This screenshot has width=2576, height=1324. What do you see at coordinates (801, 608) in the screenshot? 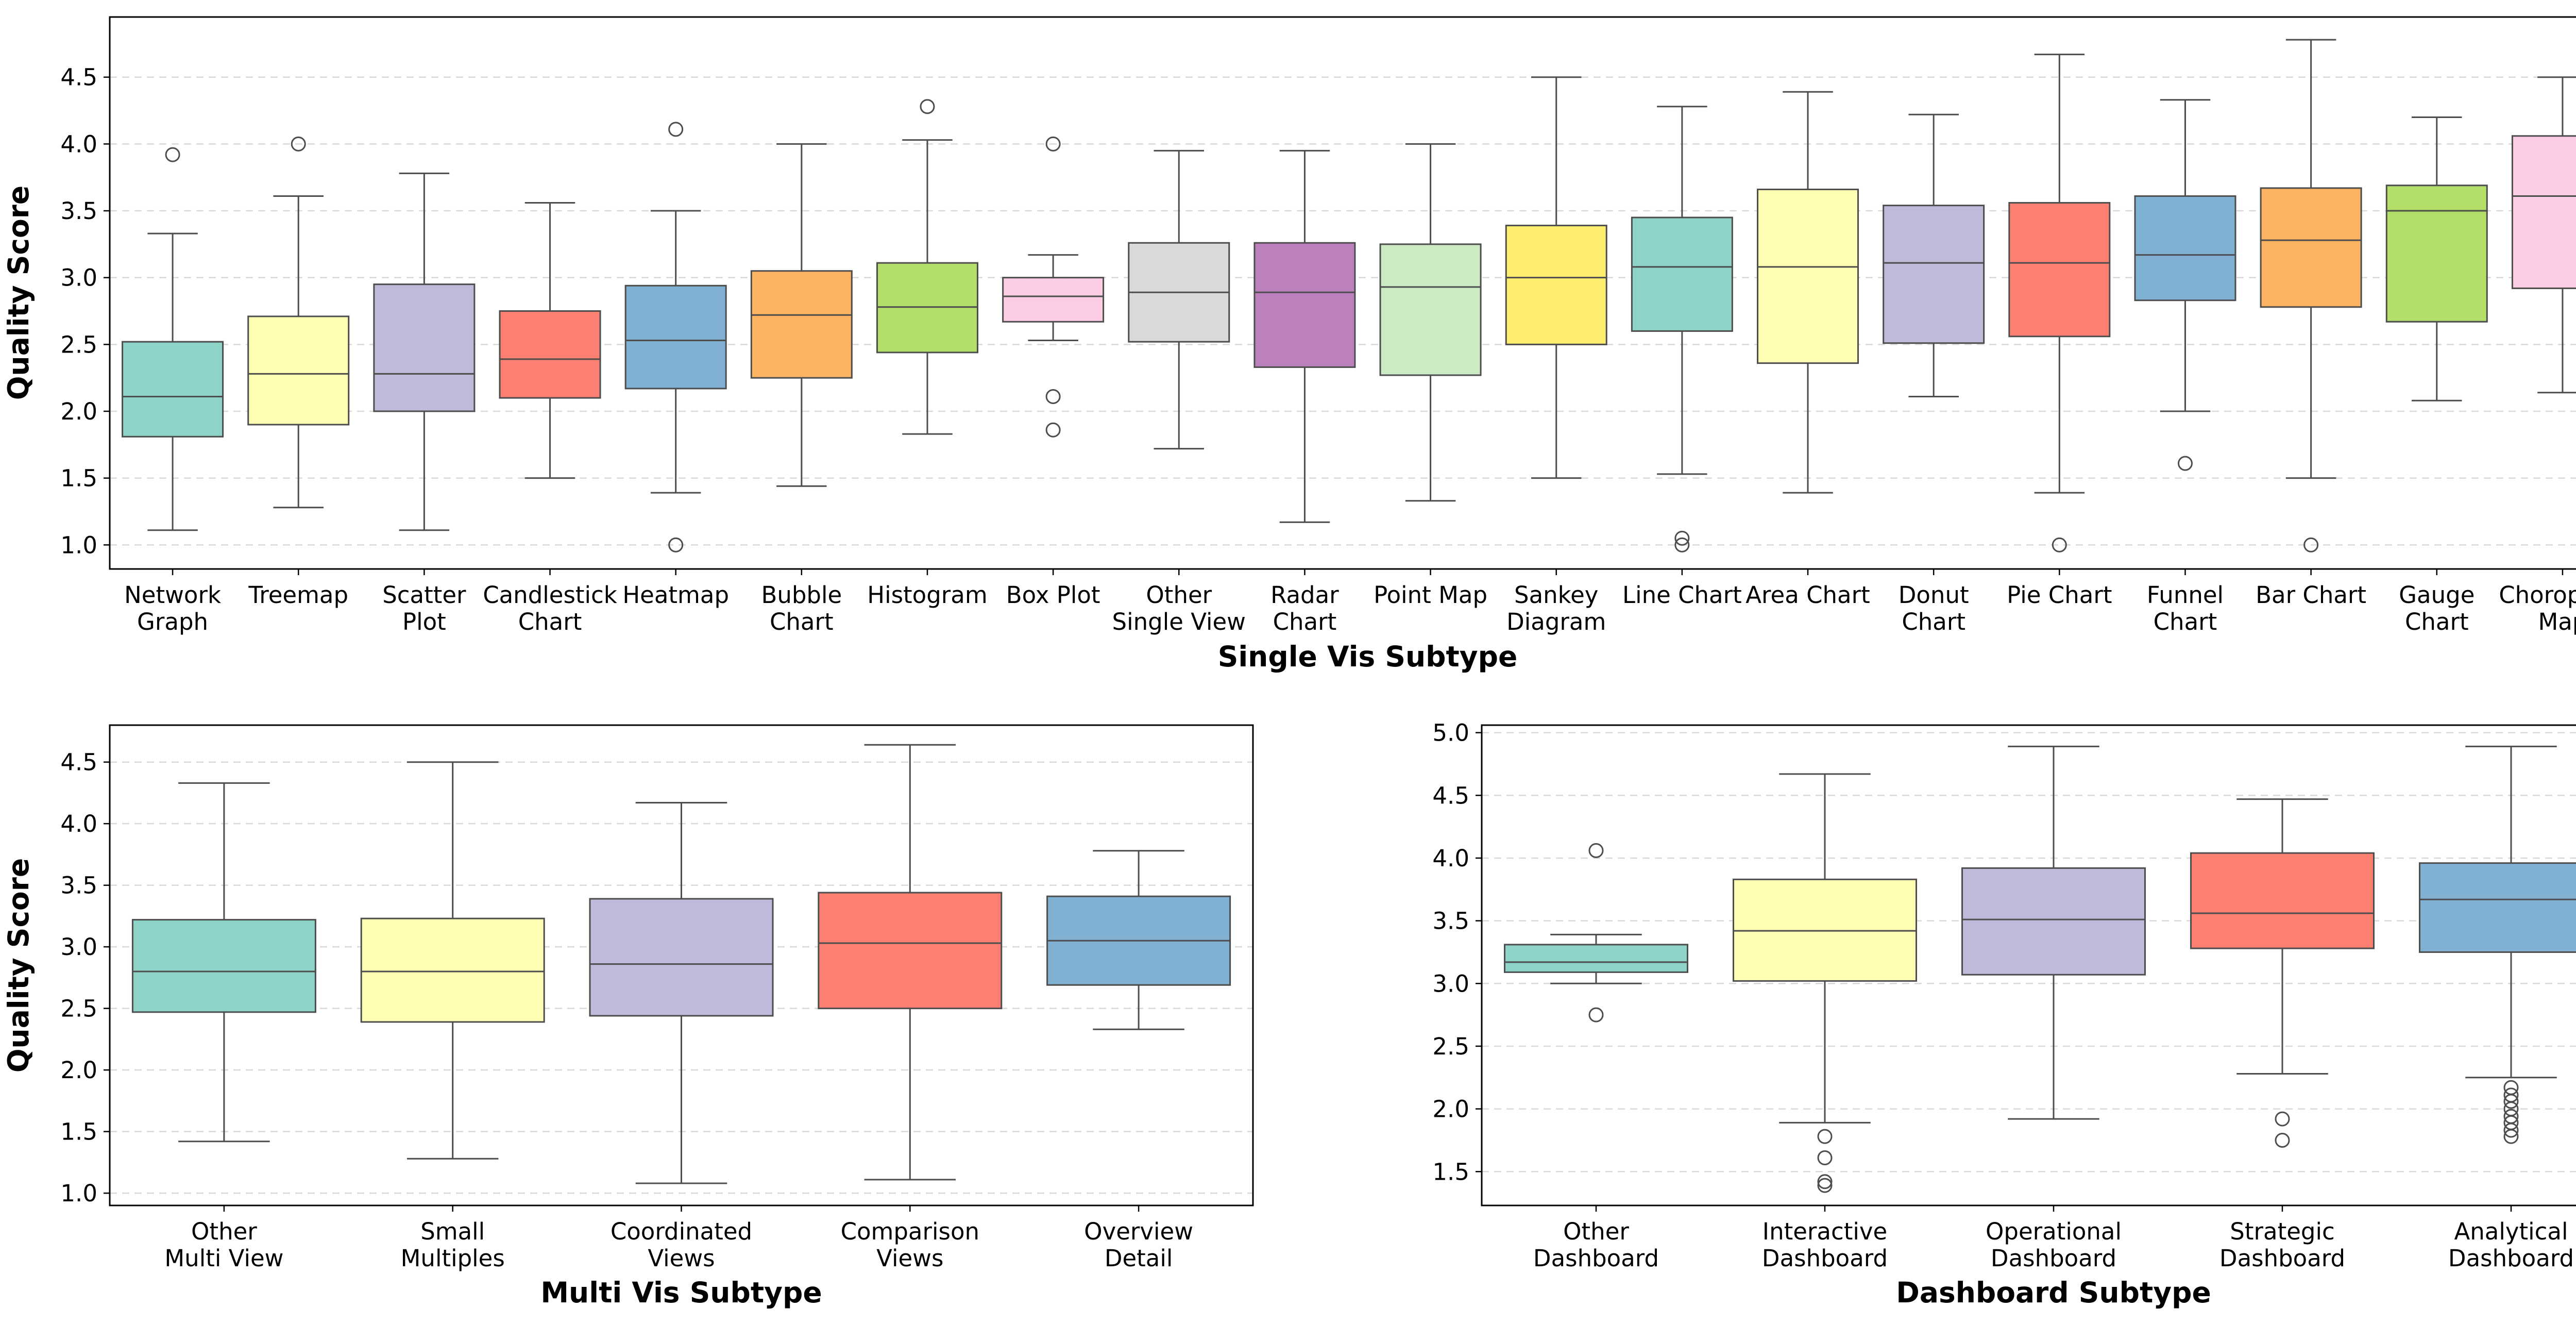
I see `x-tick-label: Bubble Chart` at bounding box center [801, 608].